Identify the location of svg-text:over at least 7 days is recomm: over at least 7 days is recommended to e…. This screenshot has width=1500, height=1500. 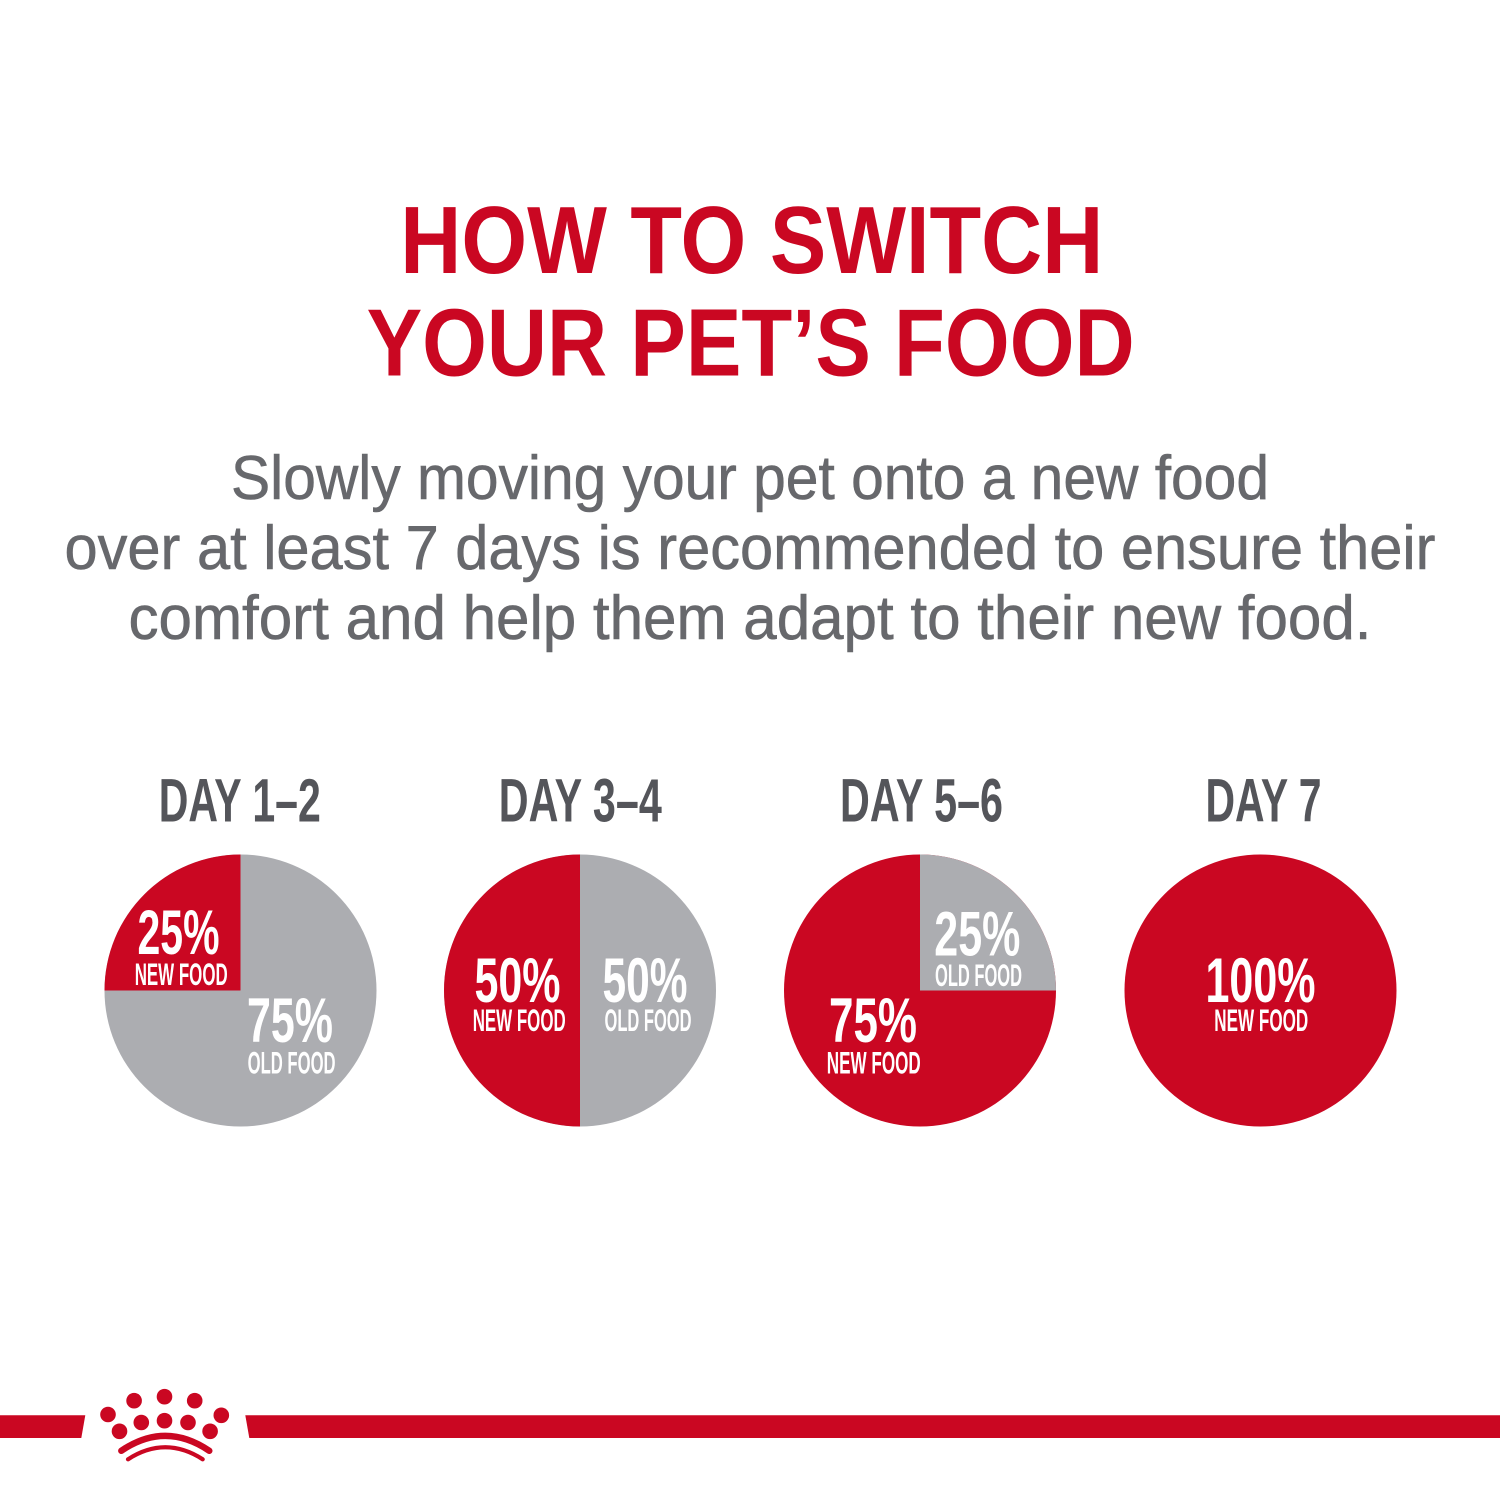
(750, 548).